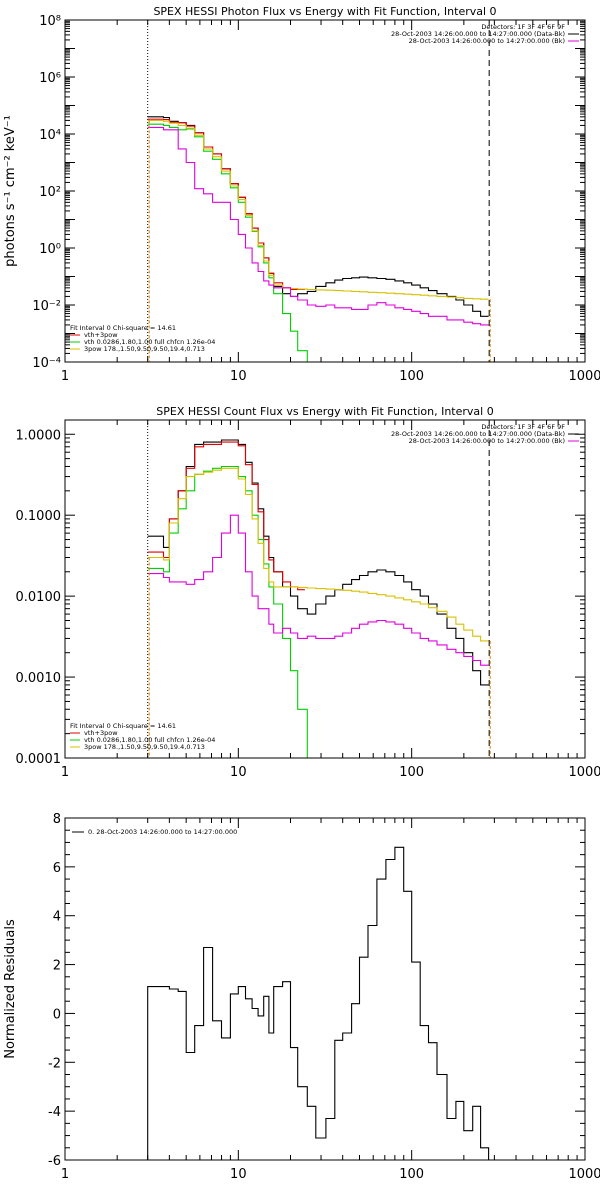 The width and height of the screenshot is (600, 1200). Describe the element at coordinates (50, 135) in the screenshot. I see `y-tick-label: 10⁴` at that location.